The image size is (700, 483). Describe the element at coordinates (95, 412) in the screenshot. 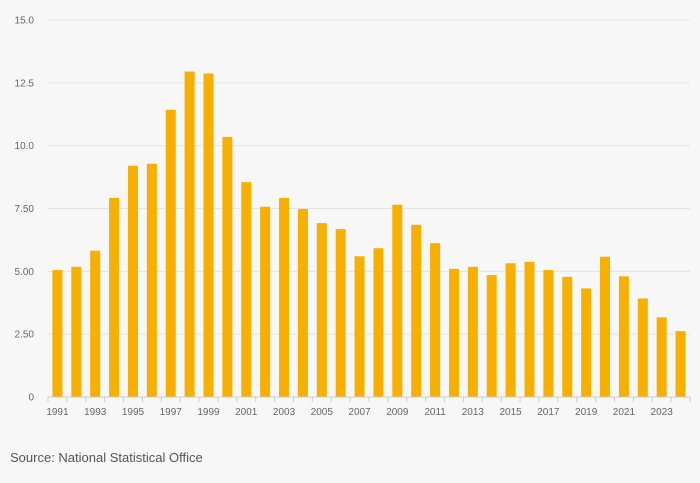

I see `x-tick-label: 1993` at that location.